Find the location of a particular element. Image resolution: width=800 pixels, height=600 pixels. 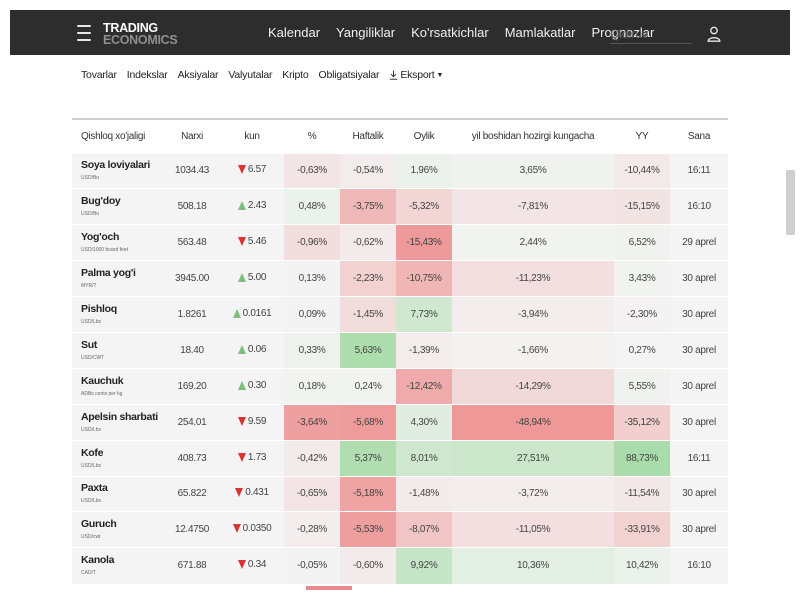

cell-name: Soya loviyalari USD/Bu is located at coordinates (118, 171).